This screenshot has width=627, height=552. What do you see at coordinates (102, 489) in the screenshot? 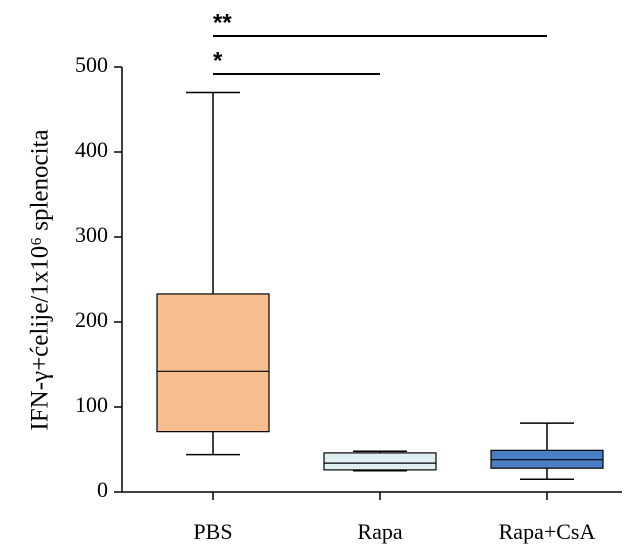
I see `y-tick-label: 0` at bounding box center [102, 489].